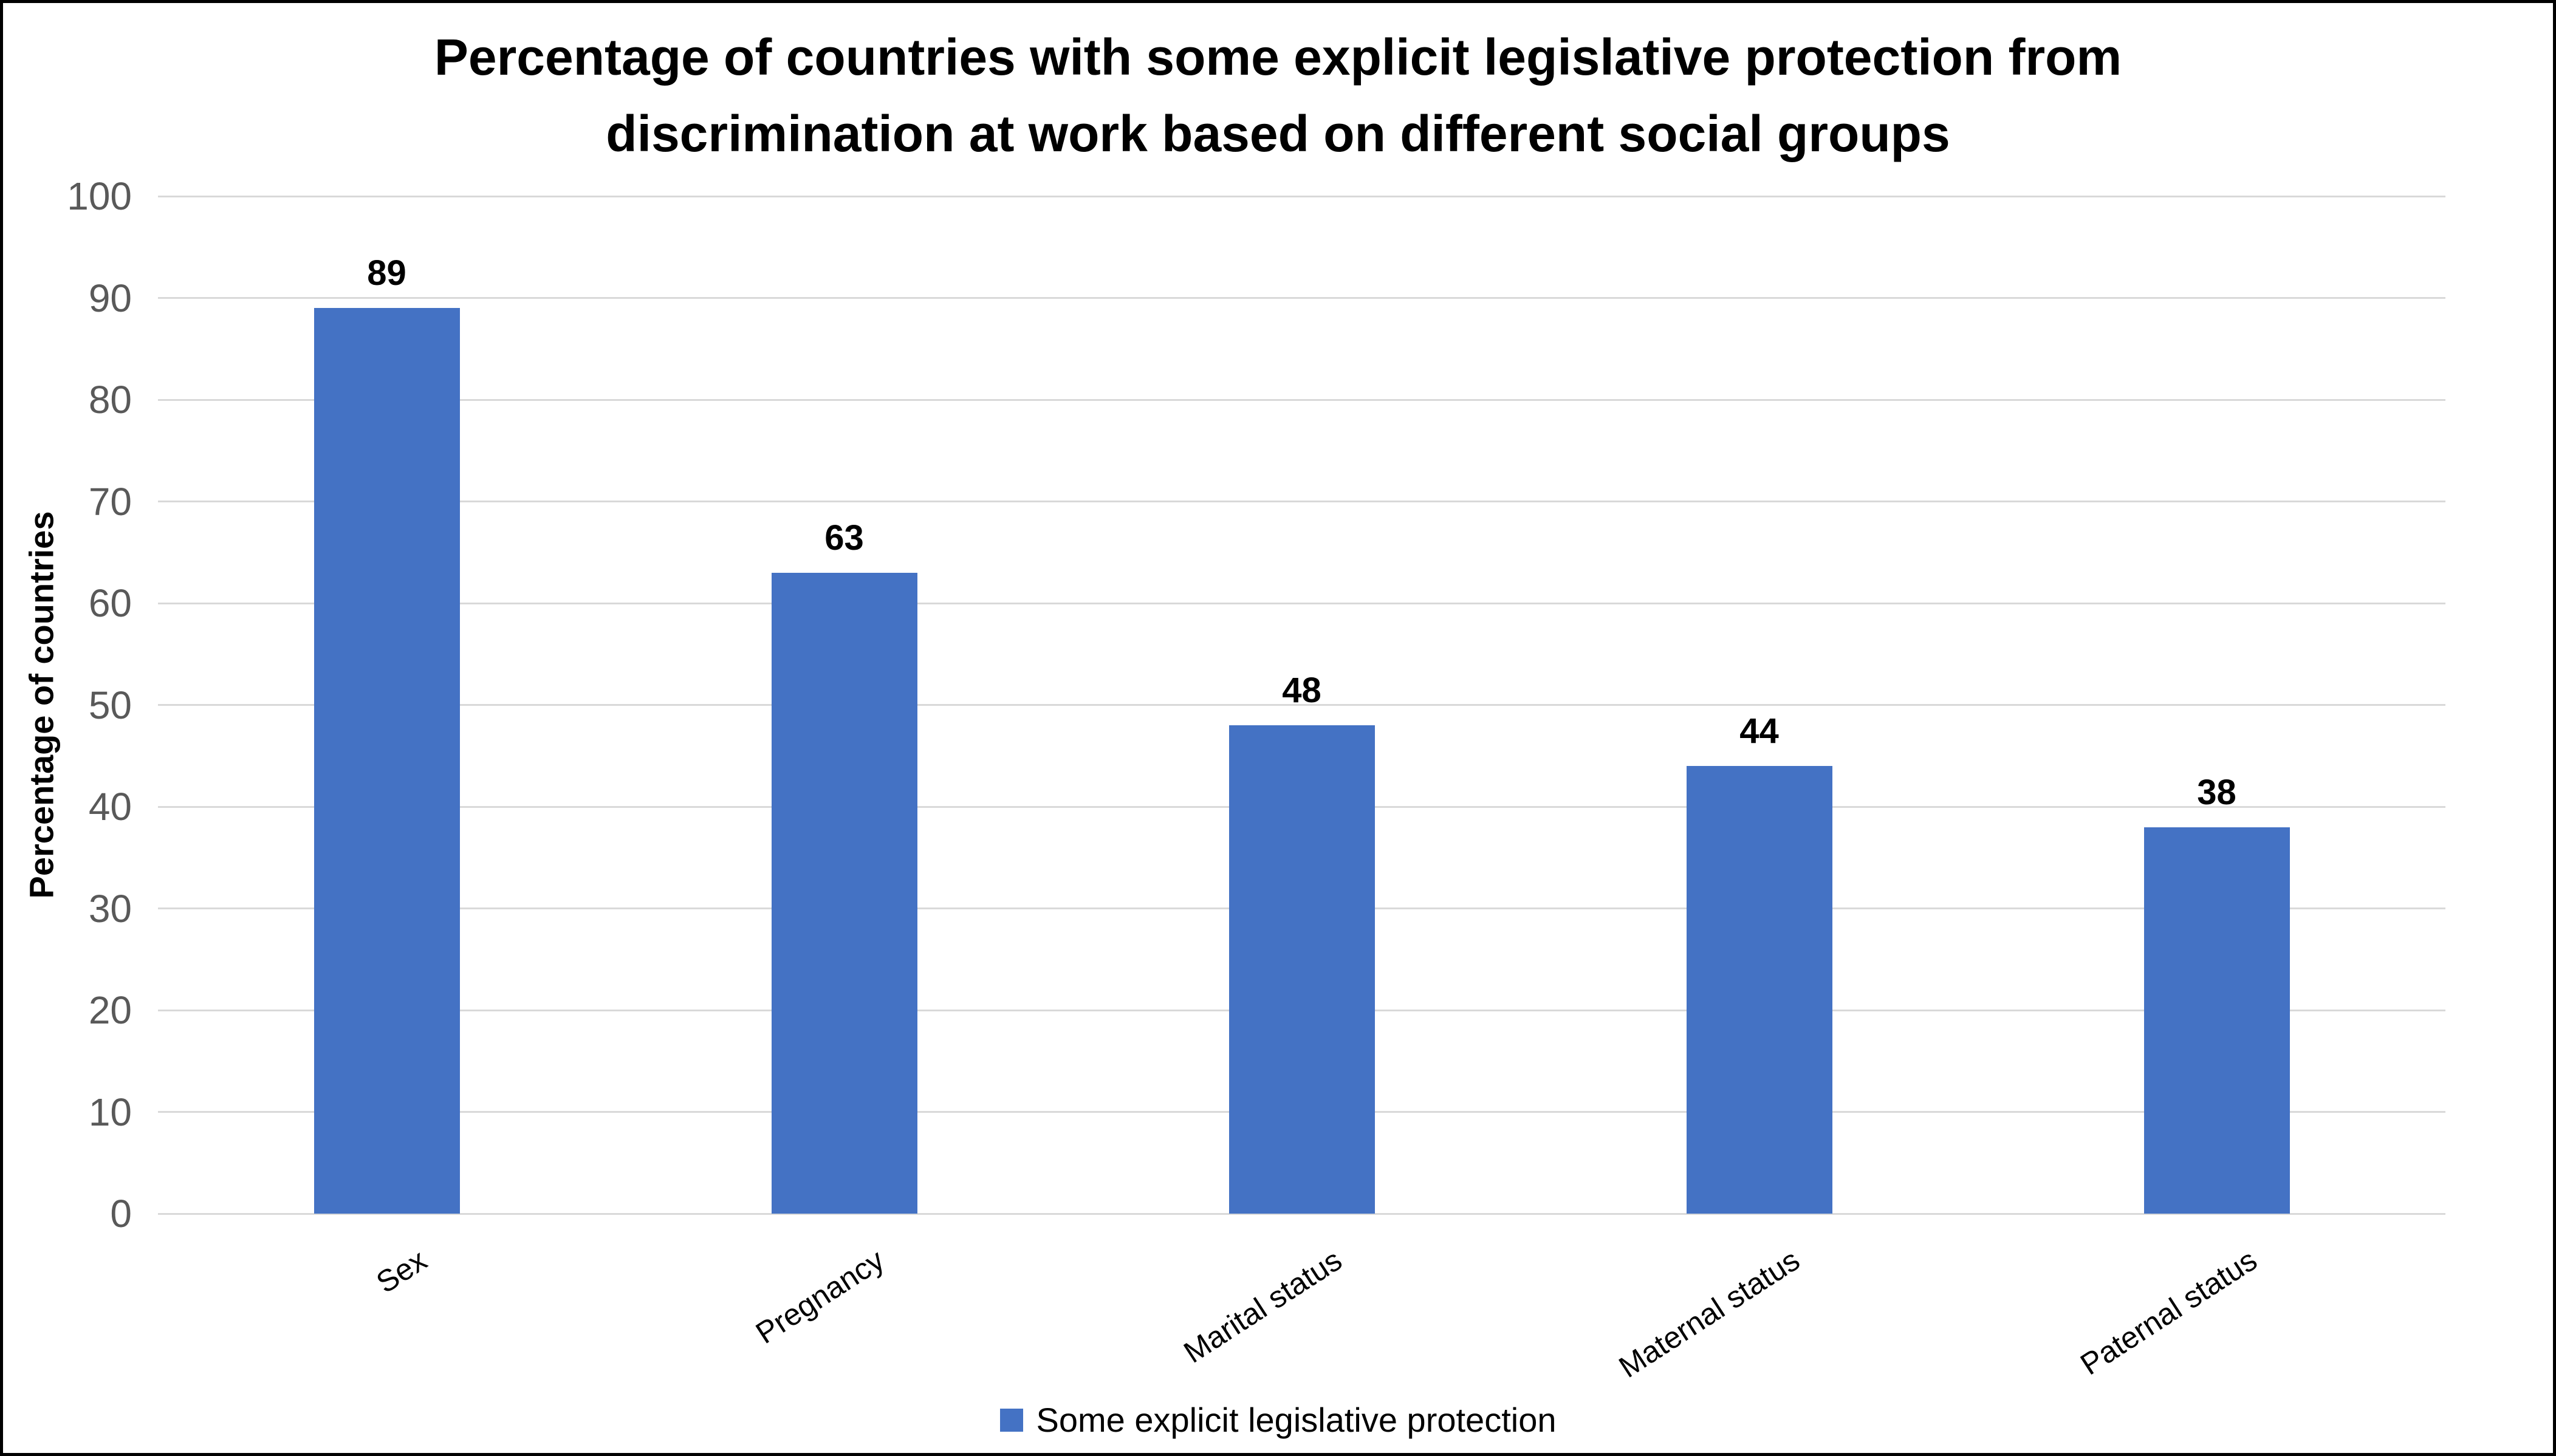 The height and width of the screenshot is (1456, 2556). I want to click on bar-slot-maternal-status: 44, so click(1759, 705).